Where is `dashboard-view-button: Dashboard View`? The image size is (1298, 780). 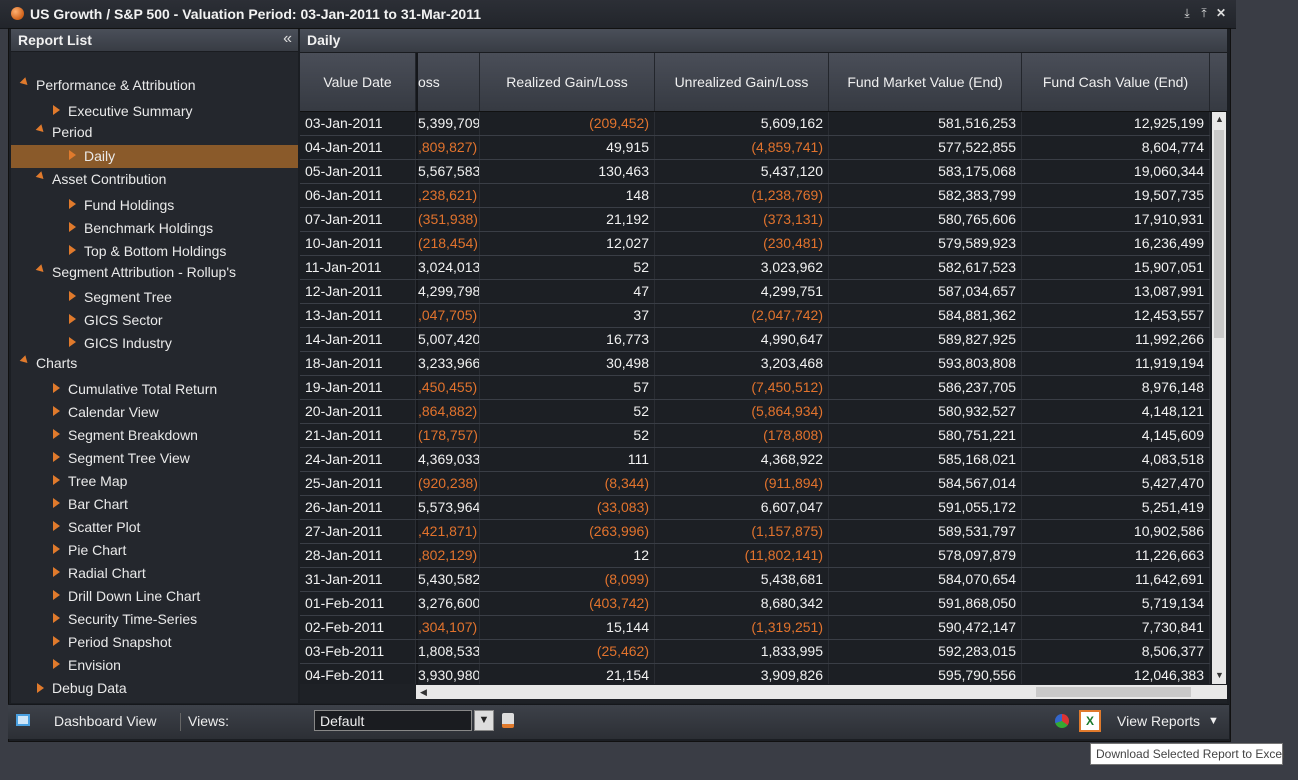 dashboard-view-button: Dashboard View is located at coordinates (105, 721).